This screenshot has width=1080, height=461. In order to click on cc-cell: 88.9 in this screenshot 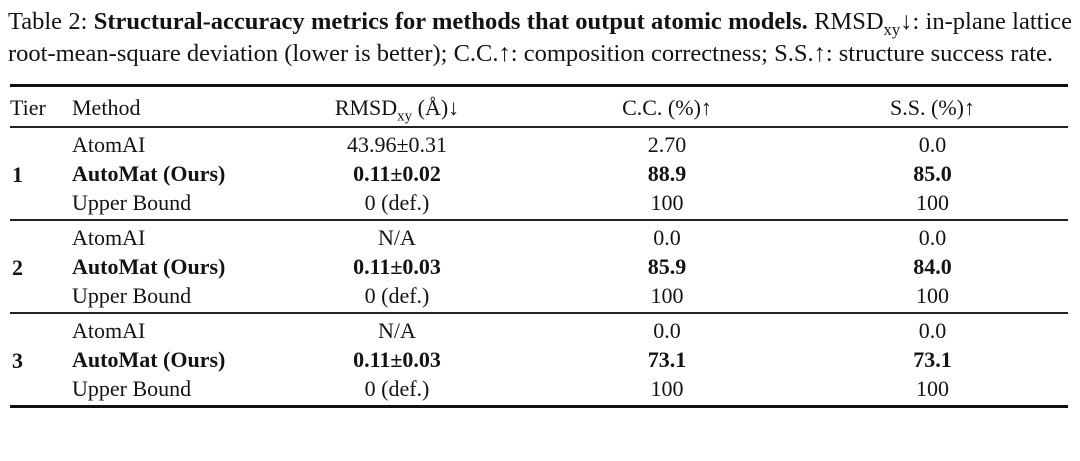, I will do `click(667, 173)`.